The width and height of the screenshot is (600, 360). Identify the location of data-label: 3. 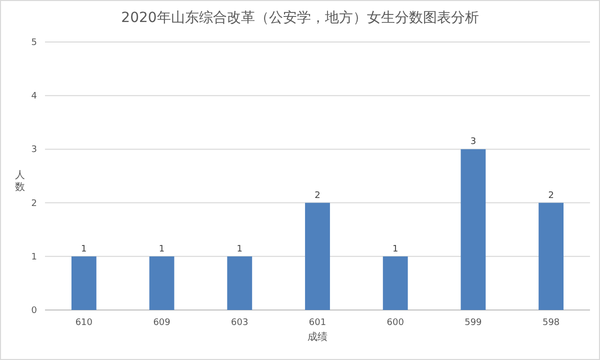
(473, 142).